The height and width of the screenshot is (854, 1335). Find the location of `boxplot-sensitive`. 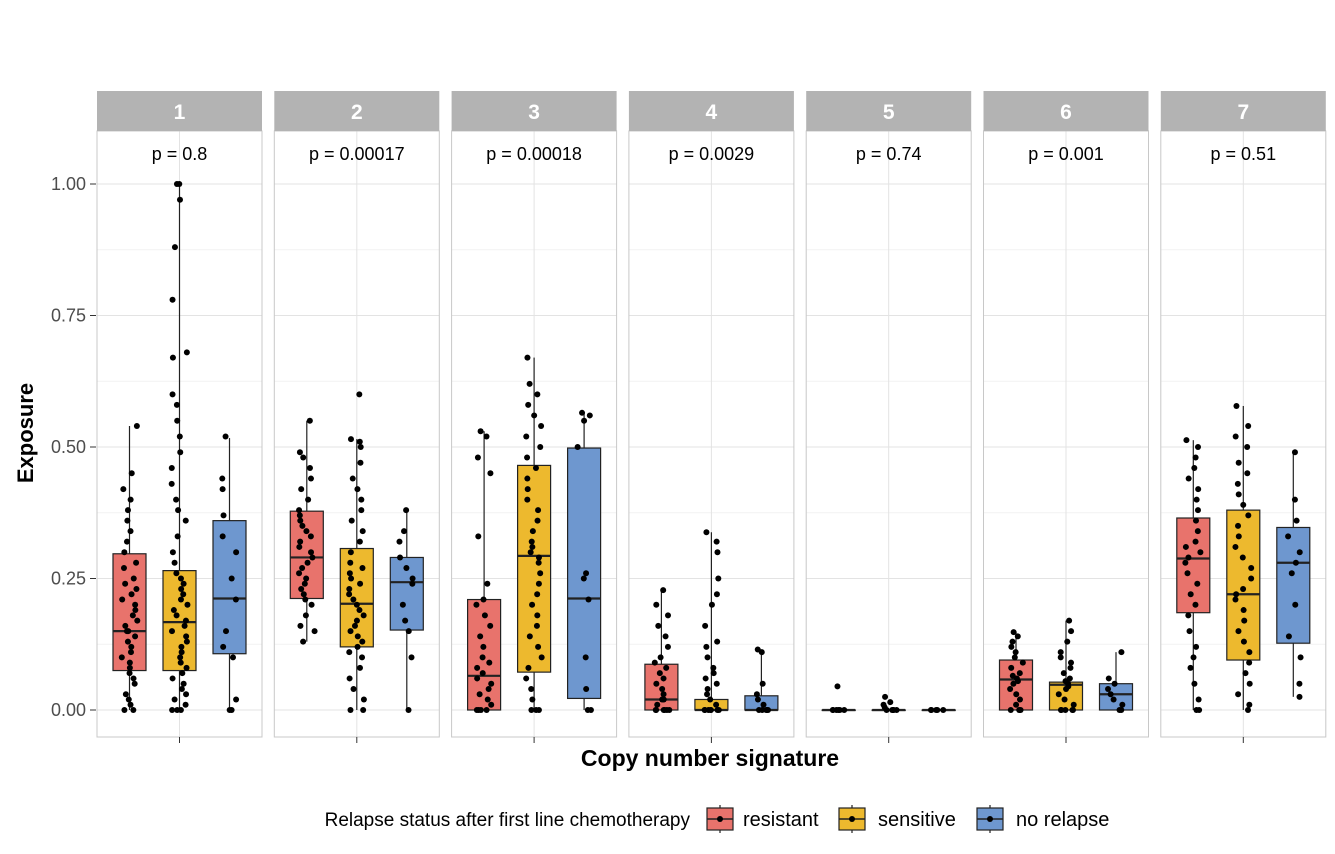

boxplot-sensitive is located at coordinates (534, 533).